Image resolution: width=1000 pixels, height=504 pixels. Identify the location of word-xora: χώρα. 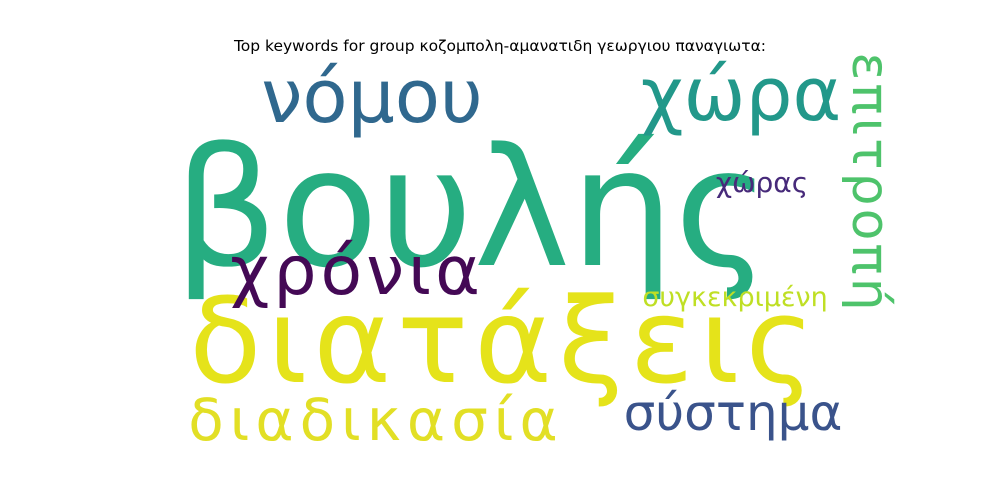
(741, 95).